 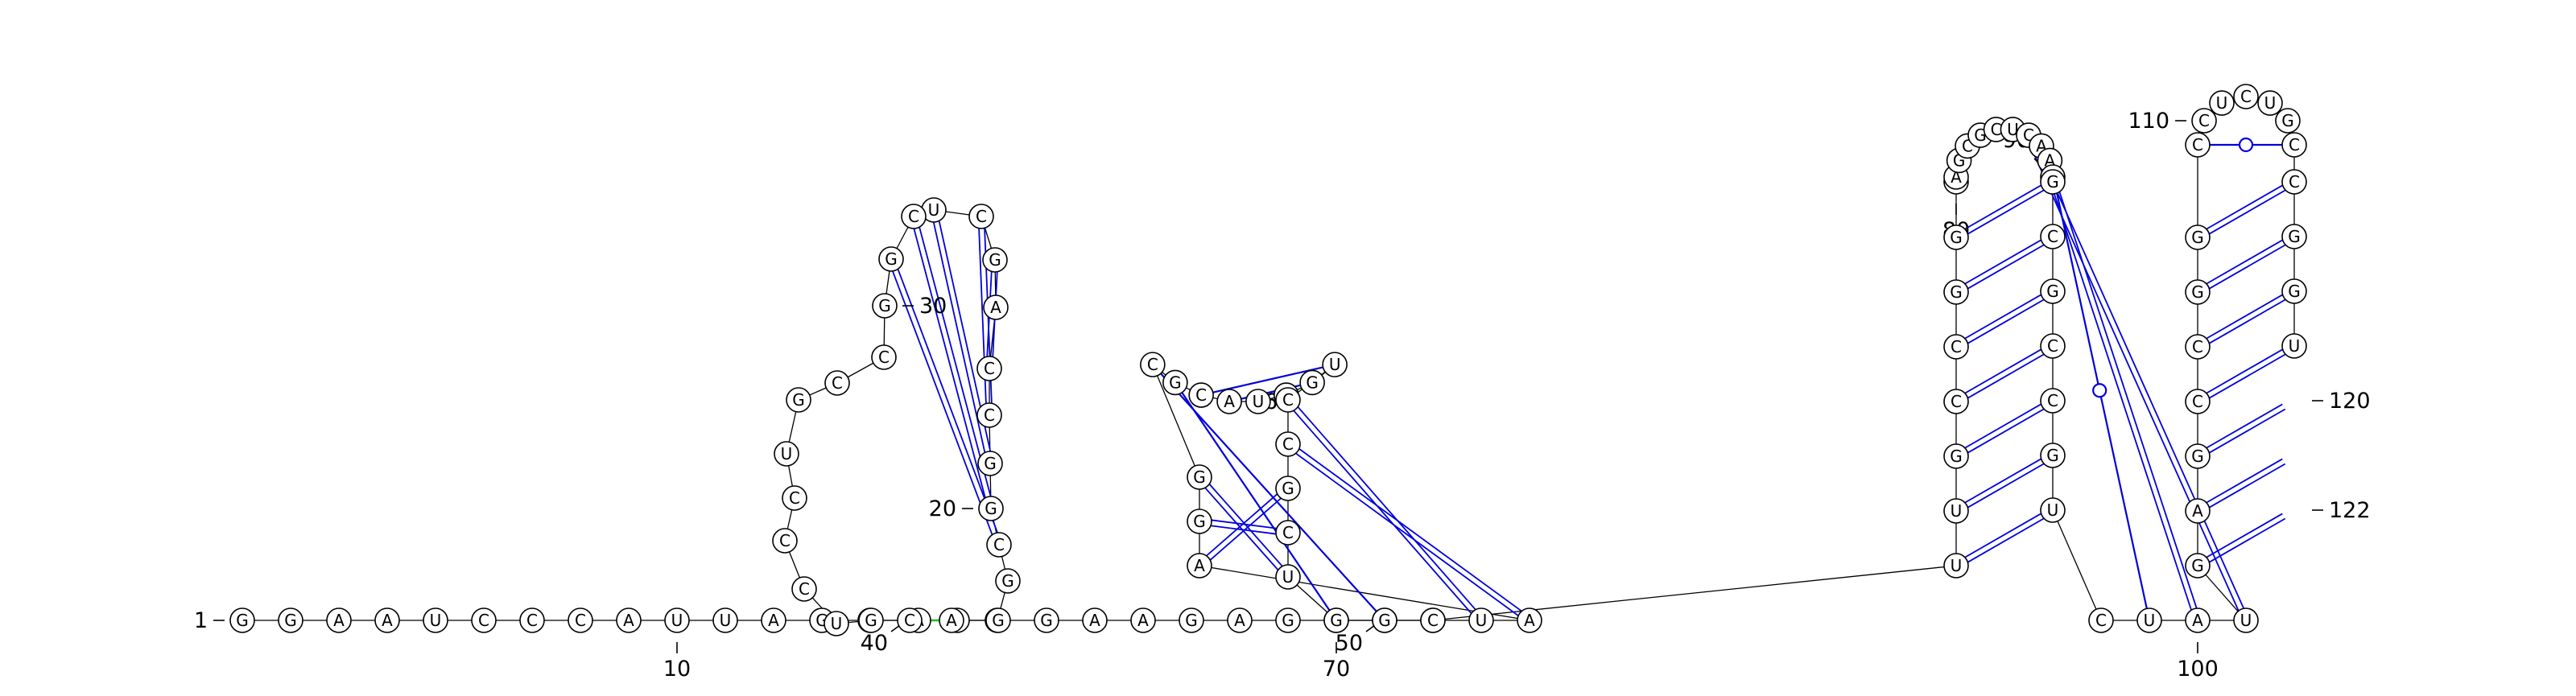 I want to click on position-label: 10, so click(x=677, y=669).